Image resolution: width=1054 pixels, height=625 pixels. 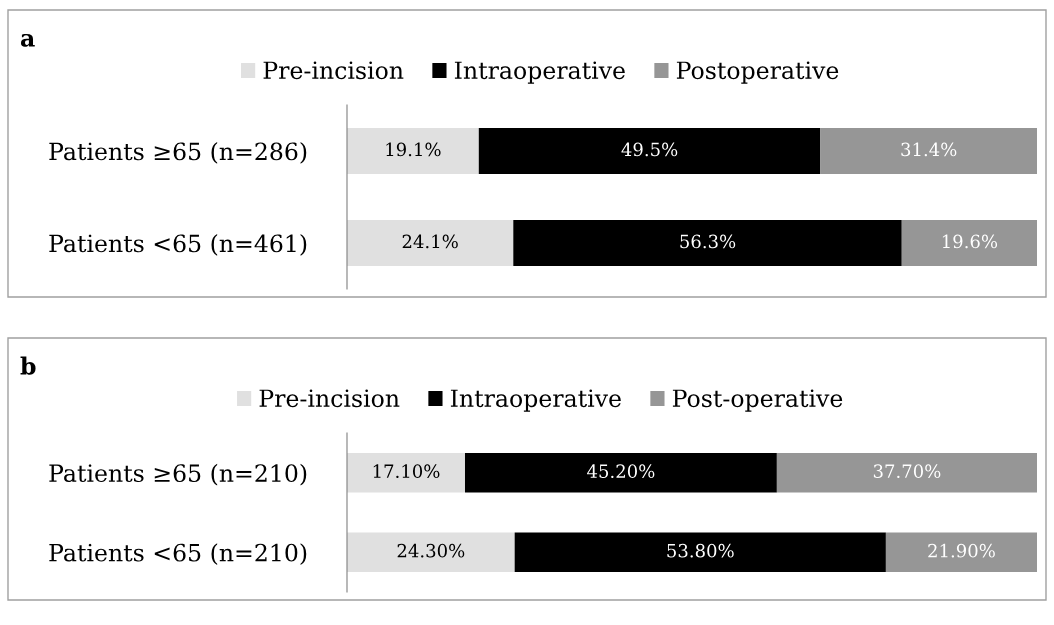 I want to click on legend-label: Postoperative, so click(x=757, y=72).